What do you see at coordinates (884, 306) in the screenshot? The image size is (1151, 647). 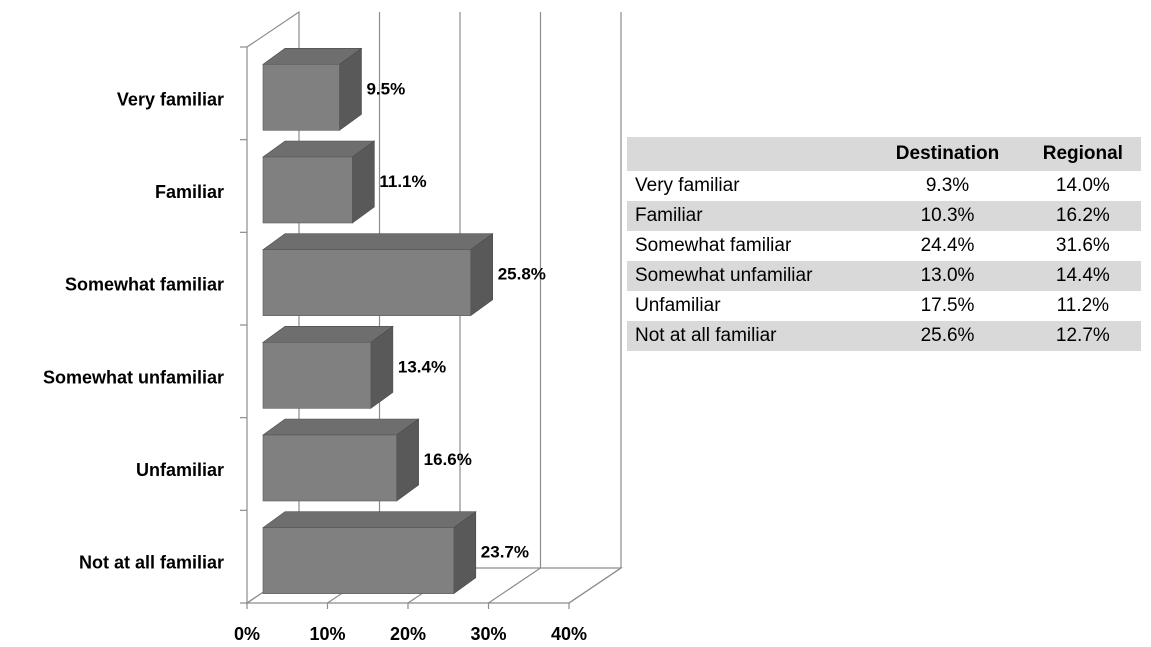 I see `table-row: Unfamiliar 17.5% 11.2%` at bounding box center [884, 306].